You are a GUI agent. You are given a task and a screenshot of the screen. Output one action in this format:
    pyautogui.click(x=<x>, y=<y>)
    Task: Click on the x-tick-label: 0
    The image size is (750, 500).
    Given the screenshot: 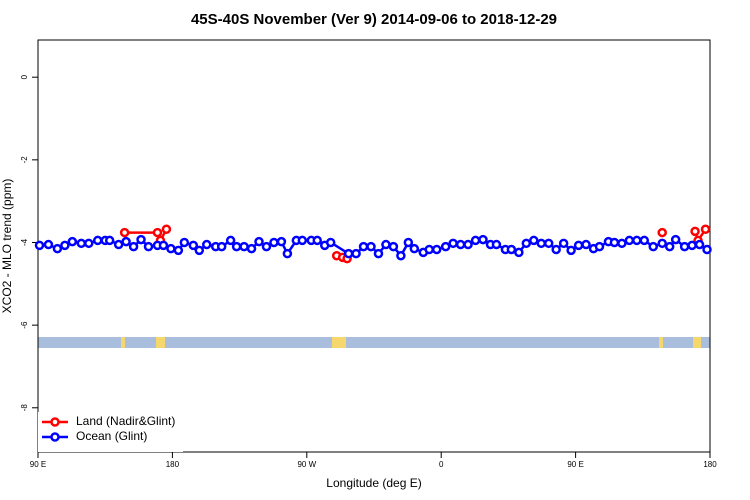 What is the action you would take?
    pyautogui.click(x=441, y=464)
    